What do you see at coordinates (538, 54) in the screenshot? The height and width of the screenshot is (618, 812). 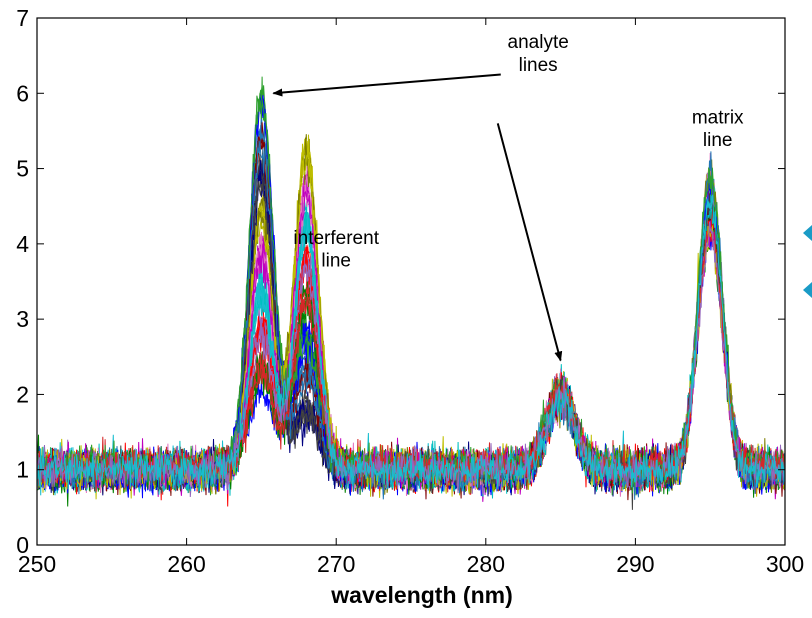 I see `annotation-label: analyte lines` at bounding box center [538, 54].